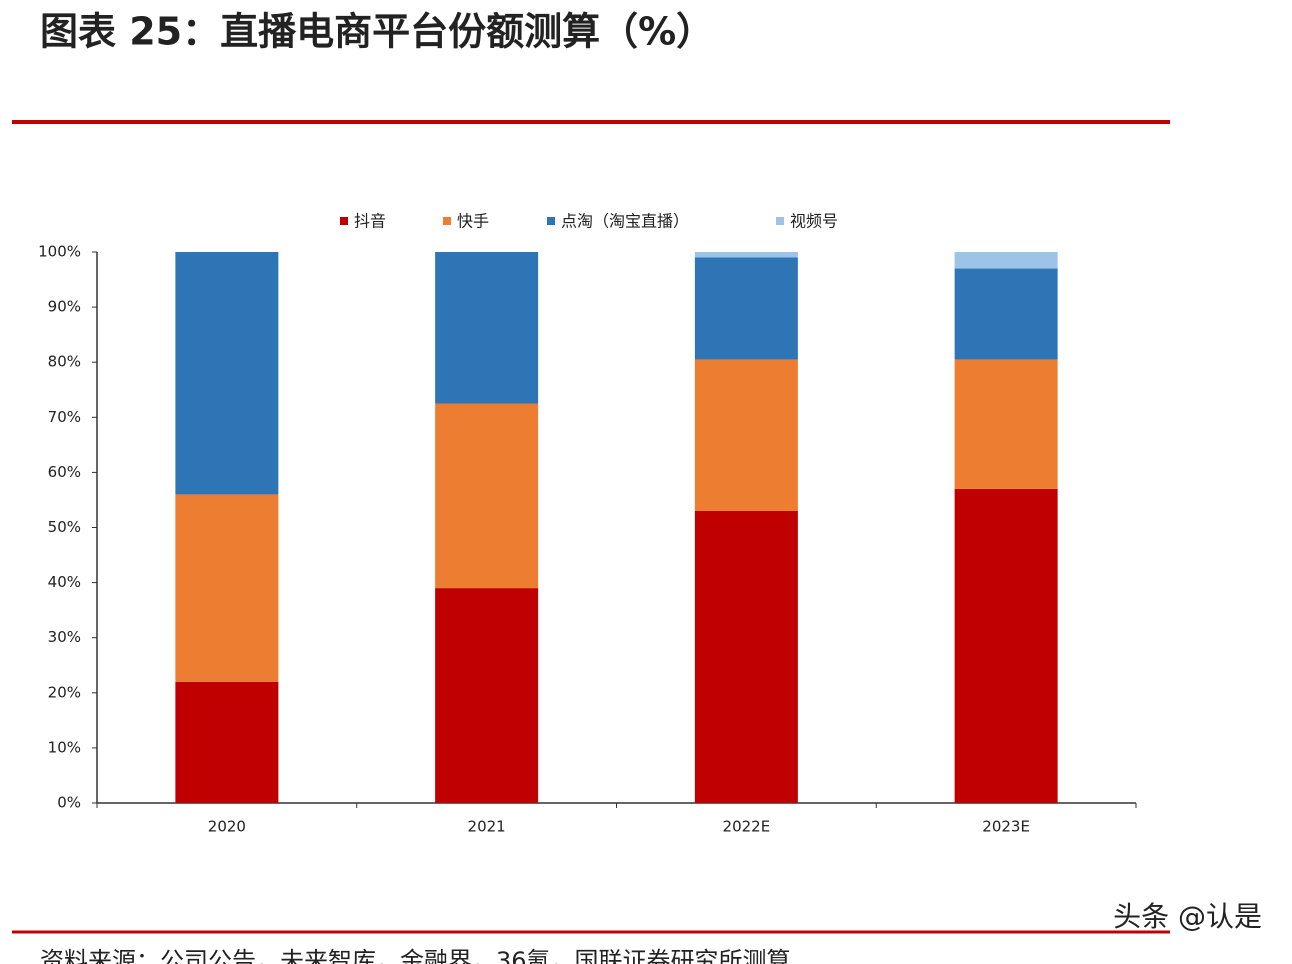  I want to click on legend-label: 点淘（淘宝直播）, so click(625, 221).